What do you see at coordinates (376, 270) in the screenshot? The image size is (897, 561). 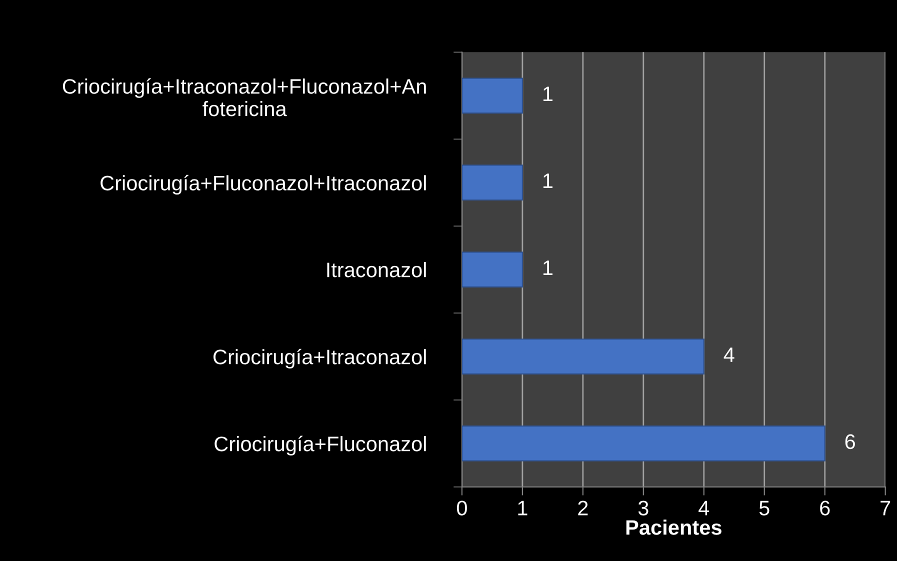 I see `y-tick-label: Itraconazol` at bounding box center [376, 270].